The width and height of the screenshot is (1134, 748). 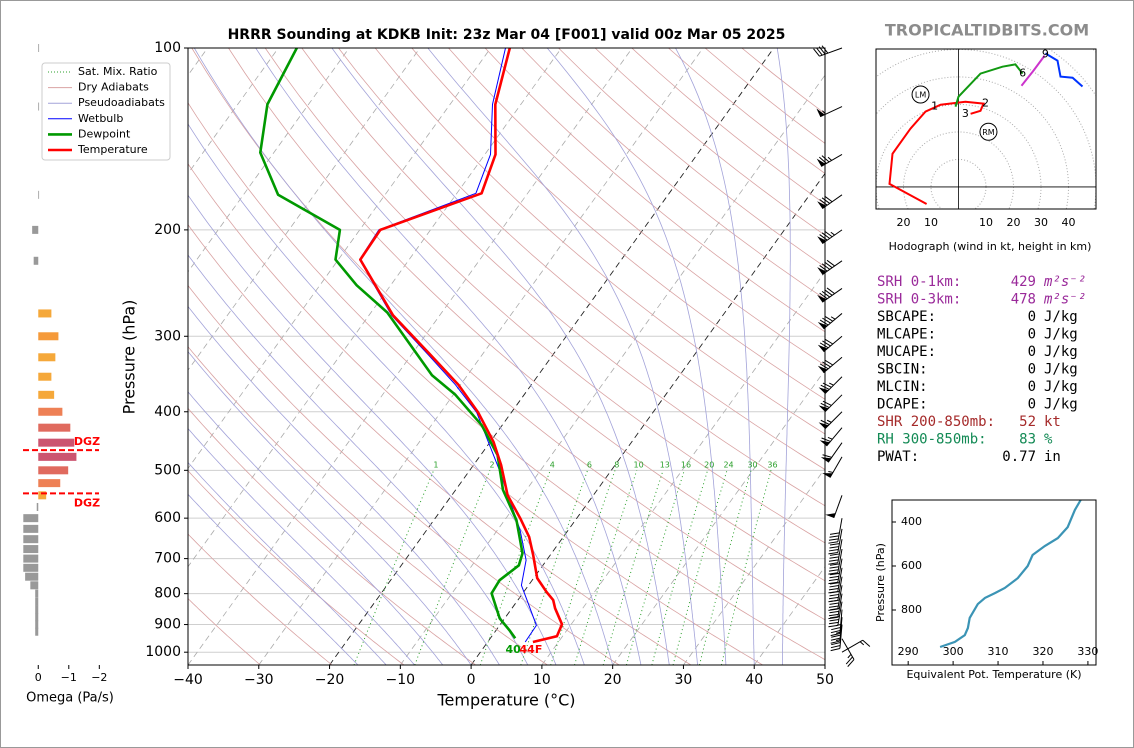 I want to click on hodograph-line, so click(x=1064, y=70).